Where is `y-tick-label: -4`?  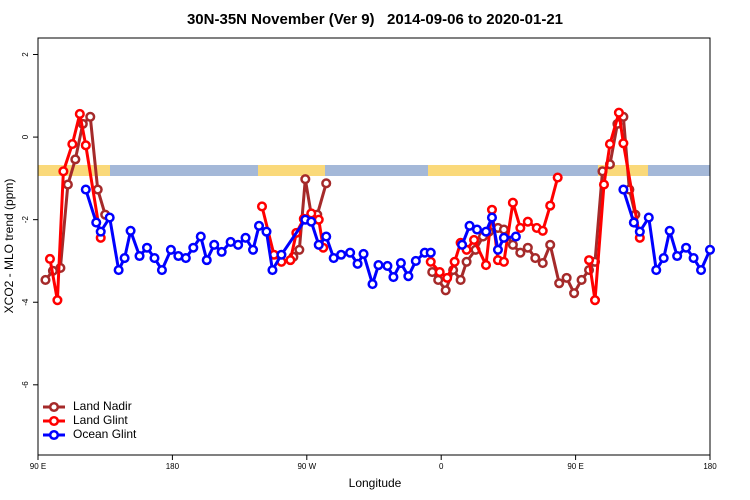 y-tick-label: -4 is located at coordinates (25, 302).